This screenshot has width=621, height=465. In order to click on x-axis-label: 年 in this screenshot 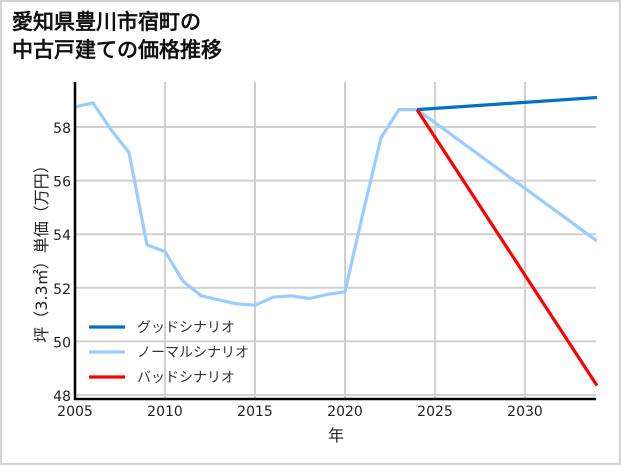, I will do `click(336, 435)`.